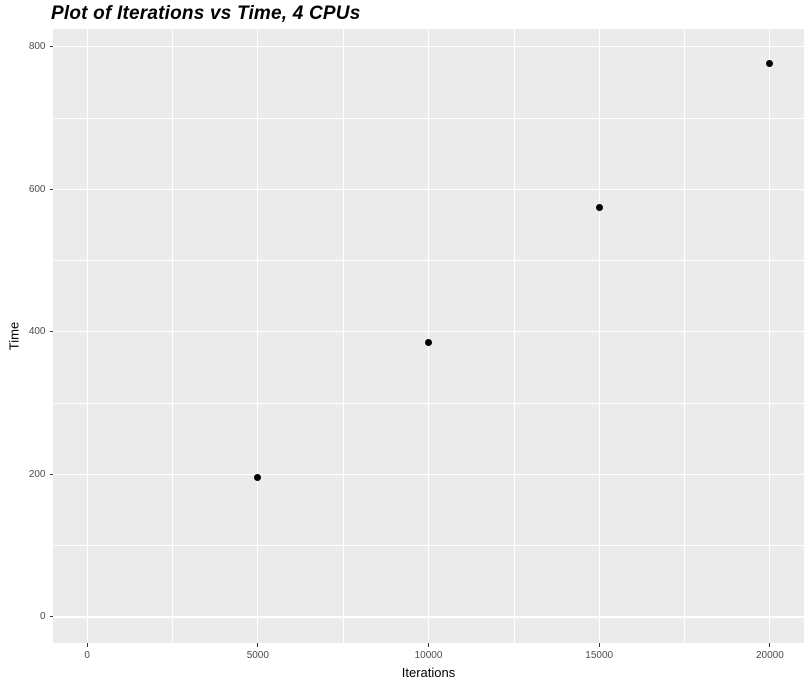  What do you see at coordinates (599, 655) in the screenshot?
I see `x-tick-label: 15000` at bounding box center [599, 655].